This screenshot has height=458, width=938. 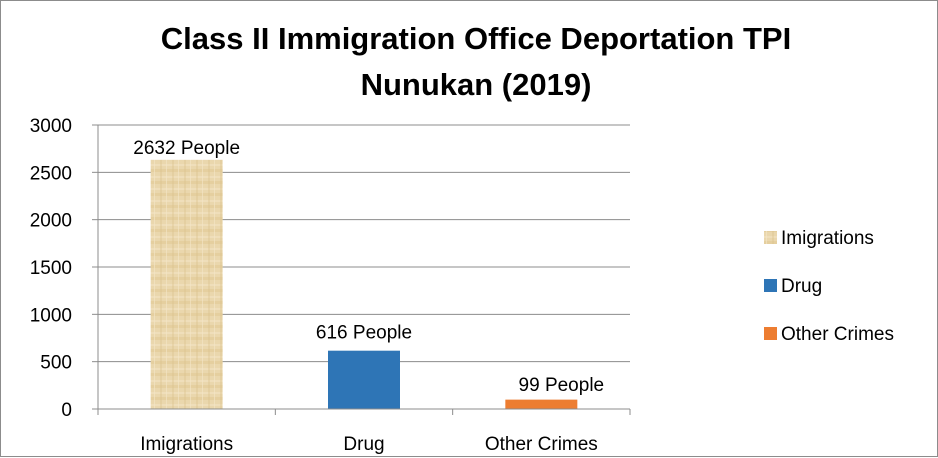 What do you see at coordinates (363, 444) in the screenshot?
I see `x-tick-label-drug: Drug` at bounding box center [363, 444].